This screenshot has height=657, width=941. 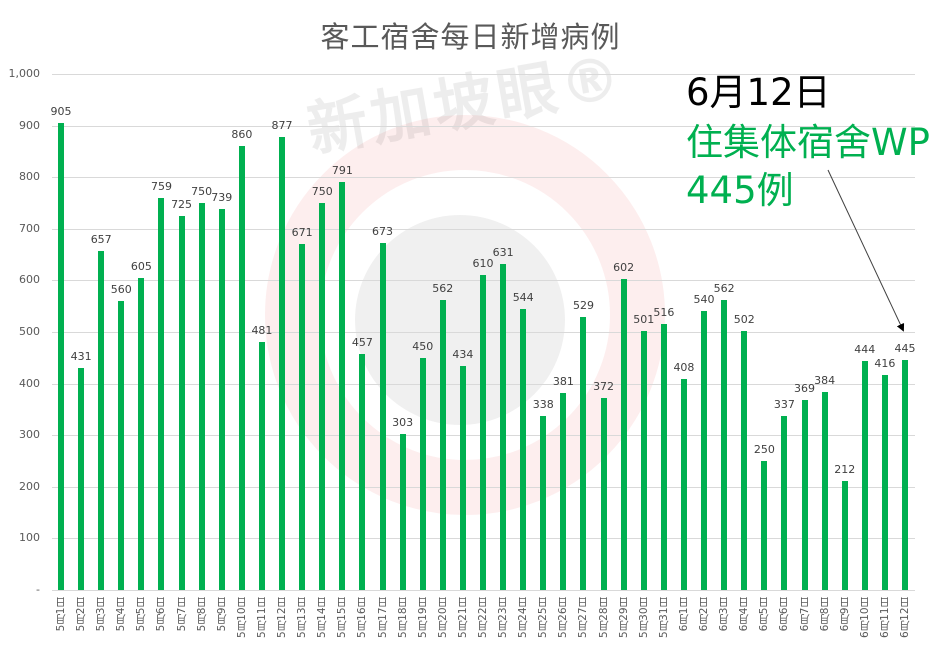 I want to click on data-label: 408, so click(x=684, y=368).